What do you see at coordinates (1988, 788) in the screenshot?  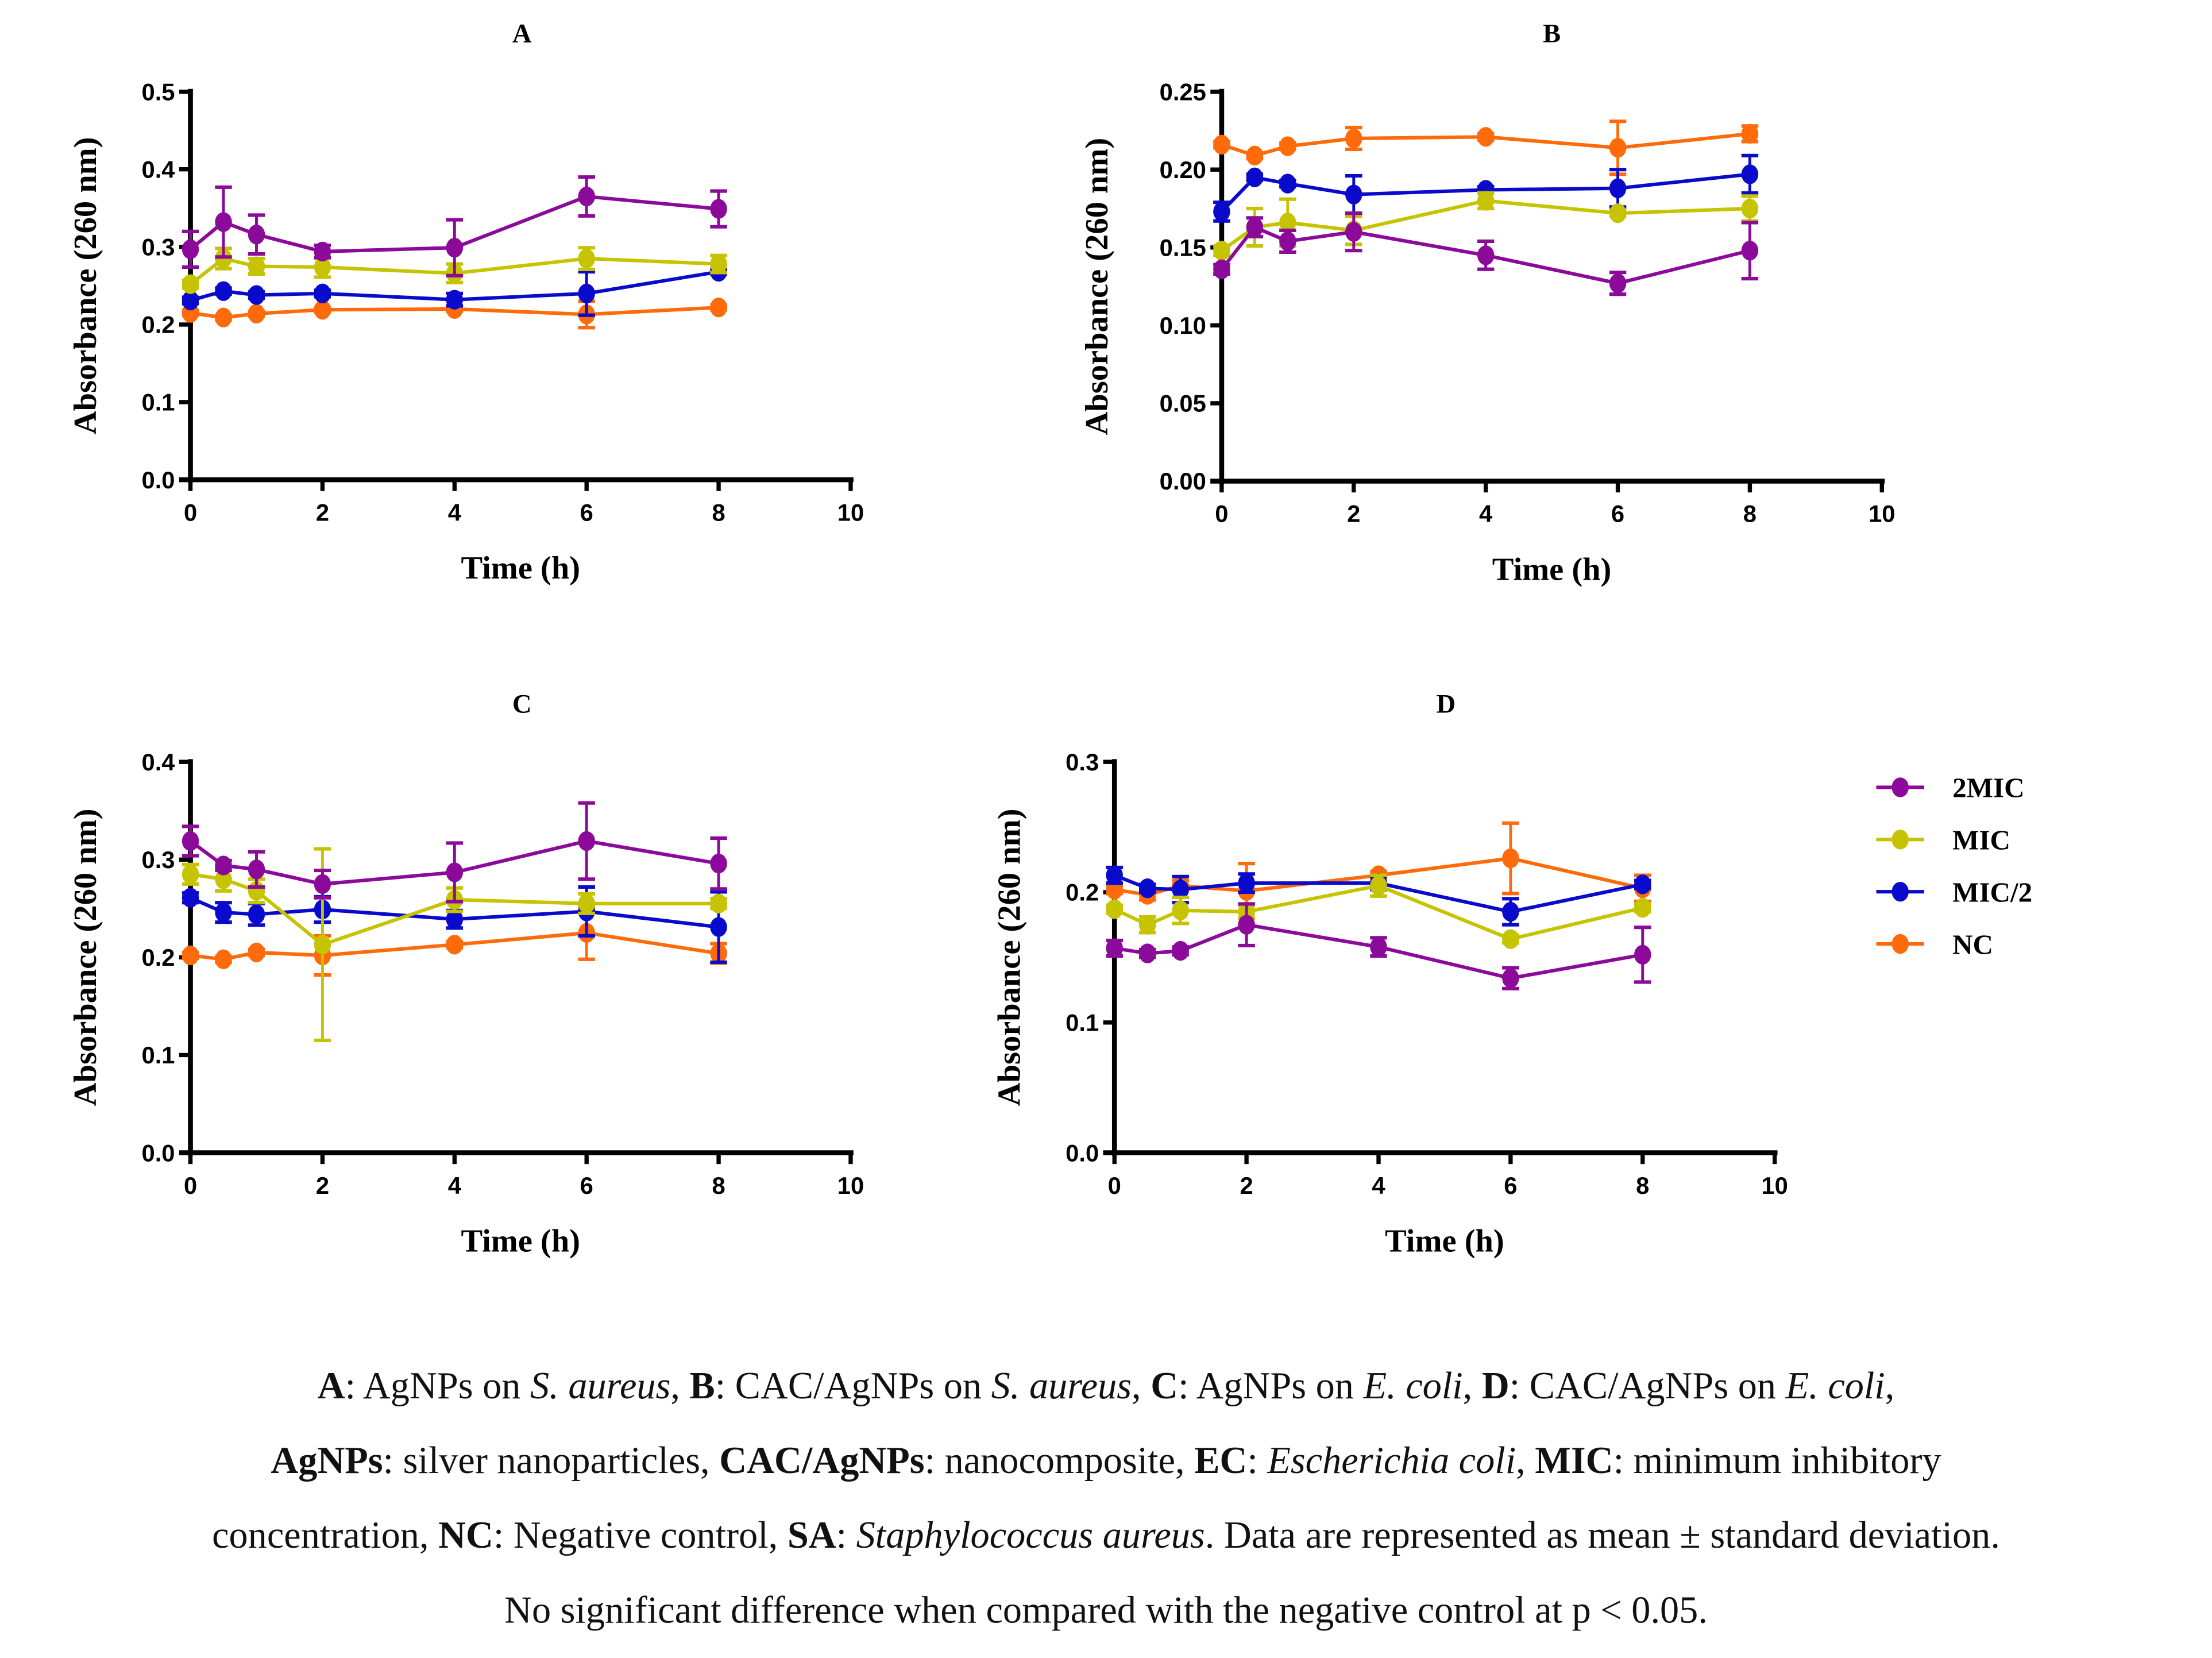 I see `legend-label: 2MIC` at bounding box center [1988, 788].